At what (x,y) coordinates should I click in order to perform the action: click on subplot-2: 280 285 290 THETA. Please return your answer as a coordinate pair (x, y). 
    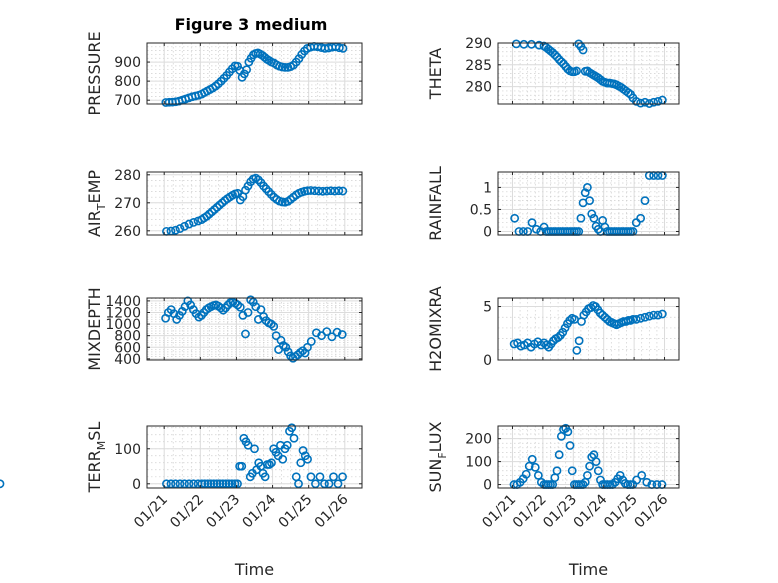
    Looking at the image, I should click on (553, 72).